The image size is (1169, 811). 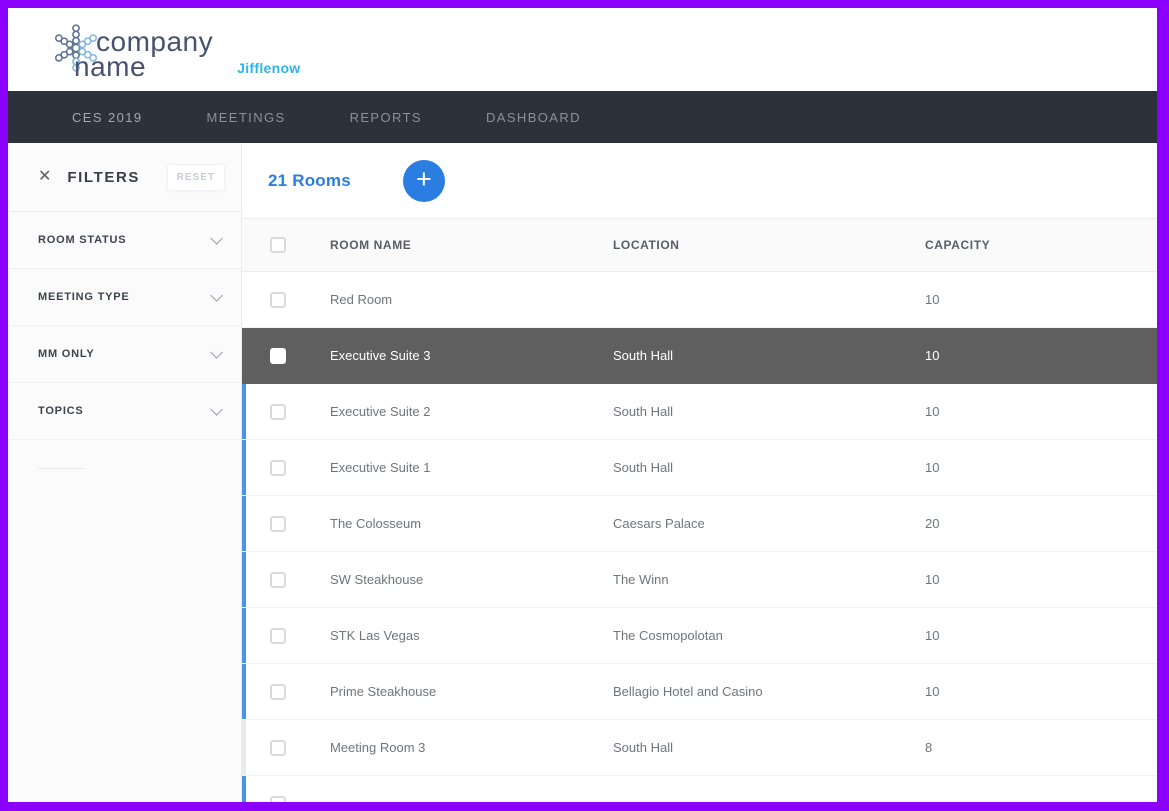 I want to click on room-name-cell: Executive Suite 2, so click(x=380, y=411).